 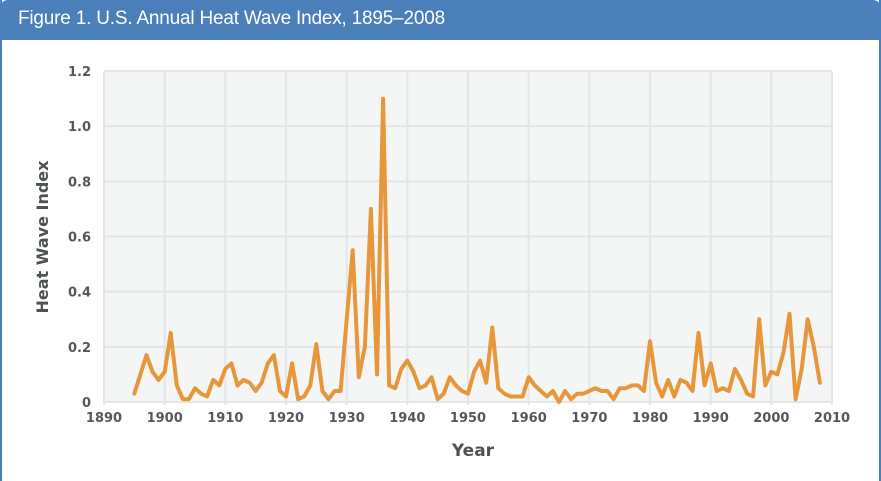 I want to click on x-tick-label: 1900, so click(x=165, y=418).